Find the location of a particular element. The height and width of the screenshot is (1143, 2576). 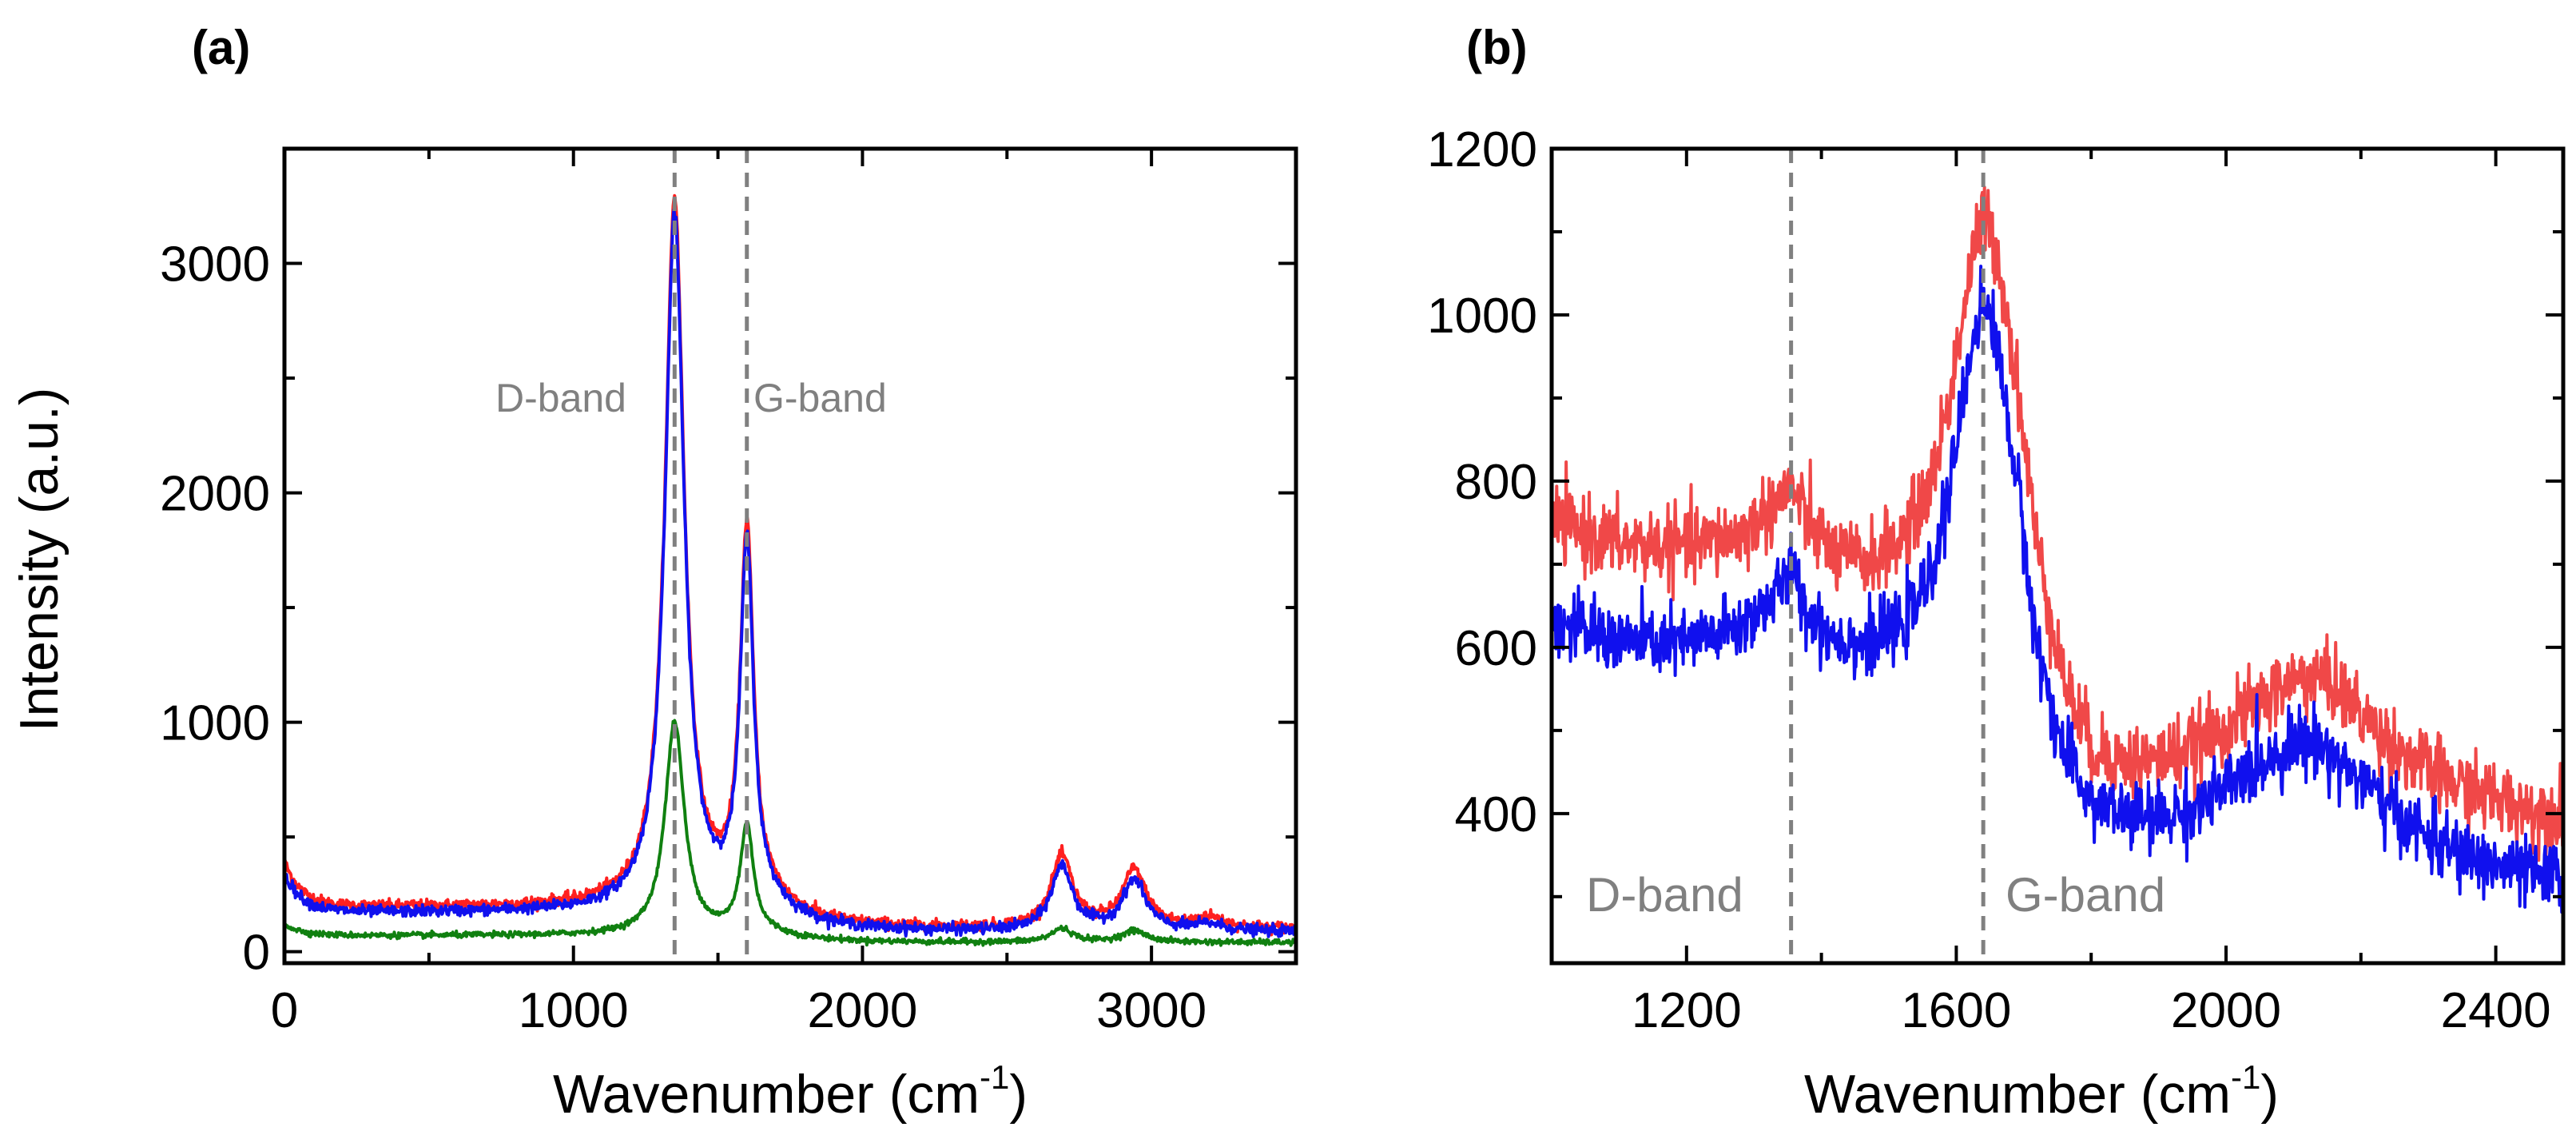

panel-a-g-band-label: G-band is located at coordinates (820, 398).